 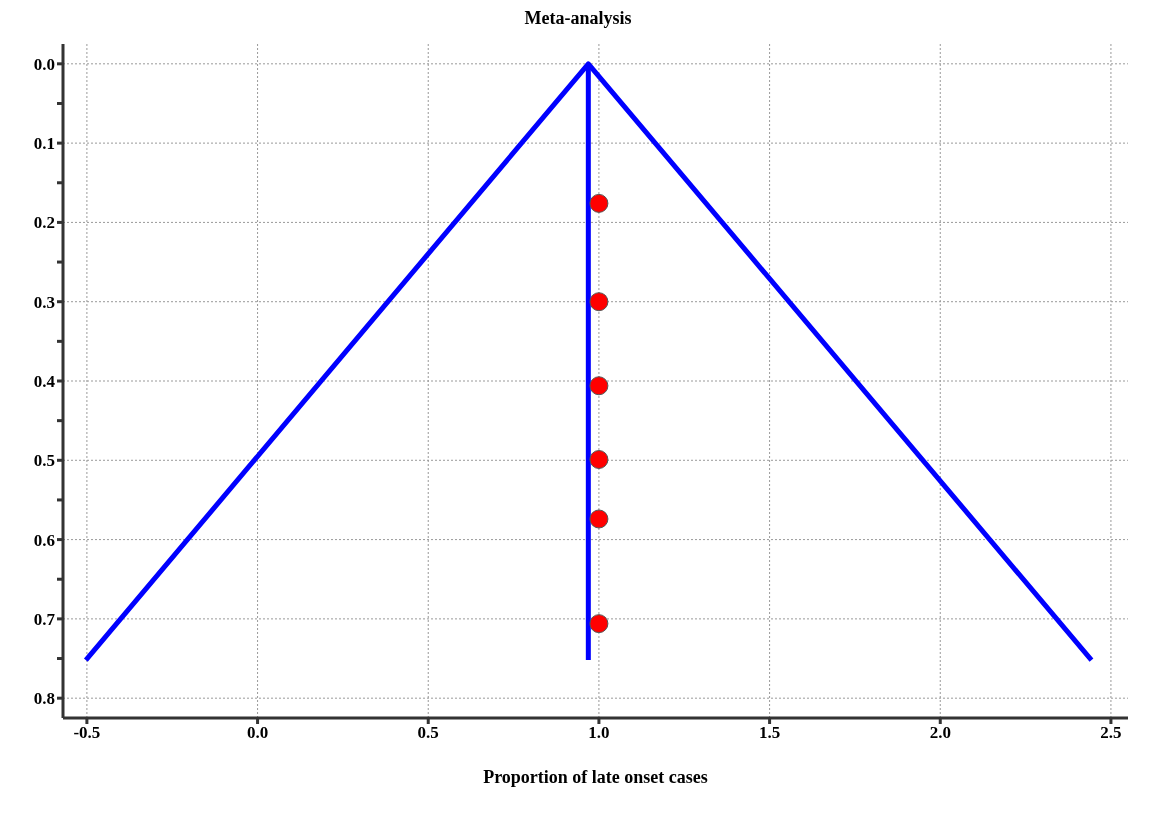 What do you see at coordinates (44, 144) in the screenshot?
I see `y-tick-label: 0.1` at bounding box center [44, 144].